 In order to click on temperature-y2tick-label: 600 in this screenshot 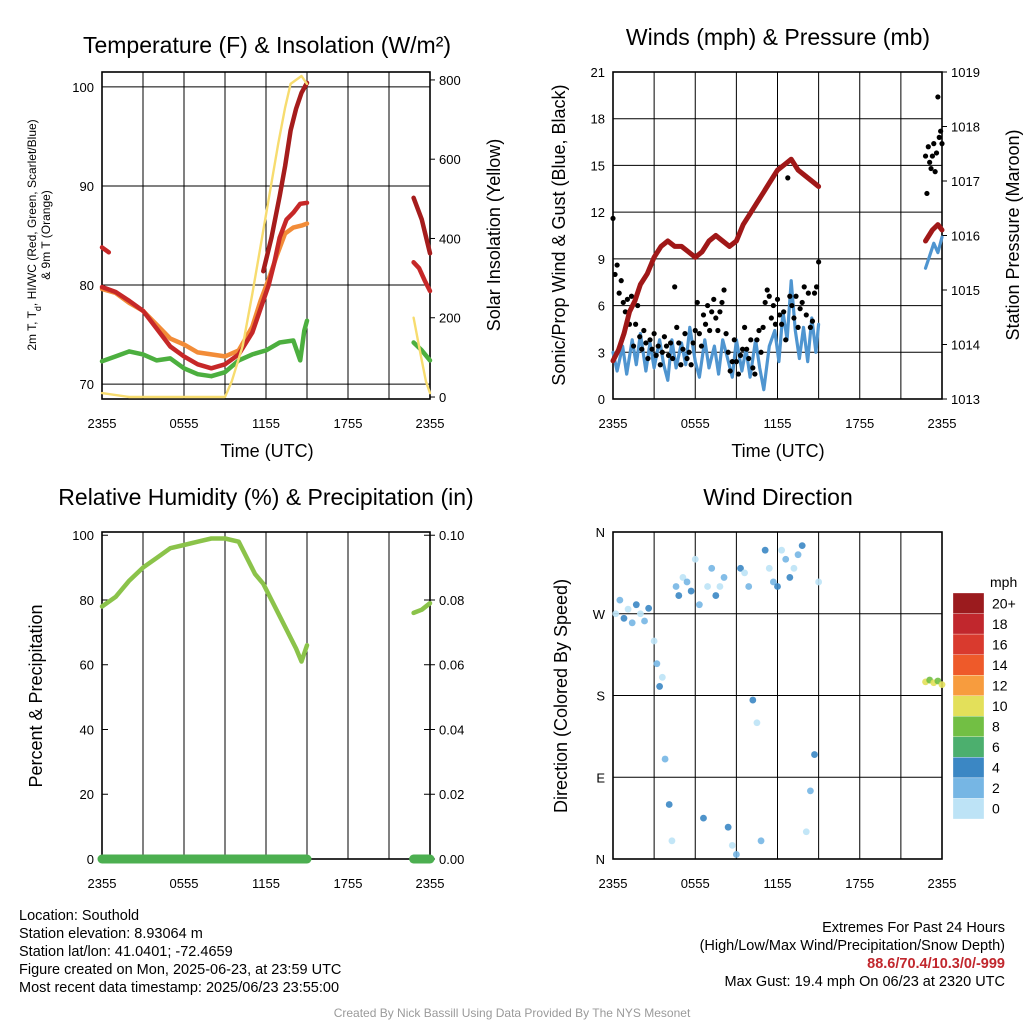, I will do `click(450, 159)`.